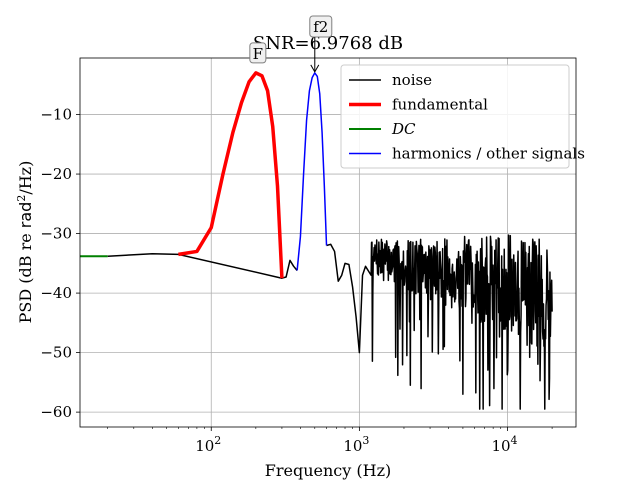 This screenshot has width=640, height=480. Describe the element at coordinates (315, 68) in the screenshot. I see `annotation-arrow-head` at that location.